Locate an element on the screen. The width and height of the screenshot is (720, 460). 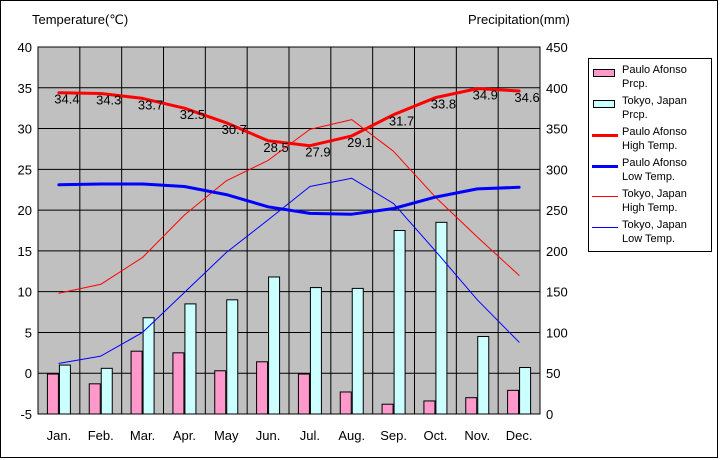
x-tick-label: Mar. is located at coordinates (142, 435).